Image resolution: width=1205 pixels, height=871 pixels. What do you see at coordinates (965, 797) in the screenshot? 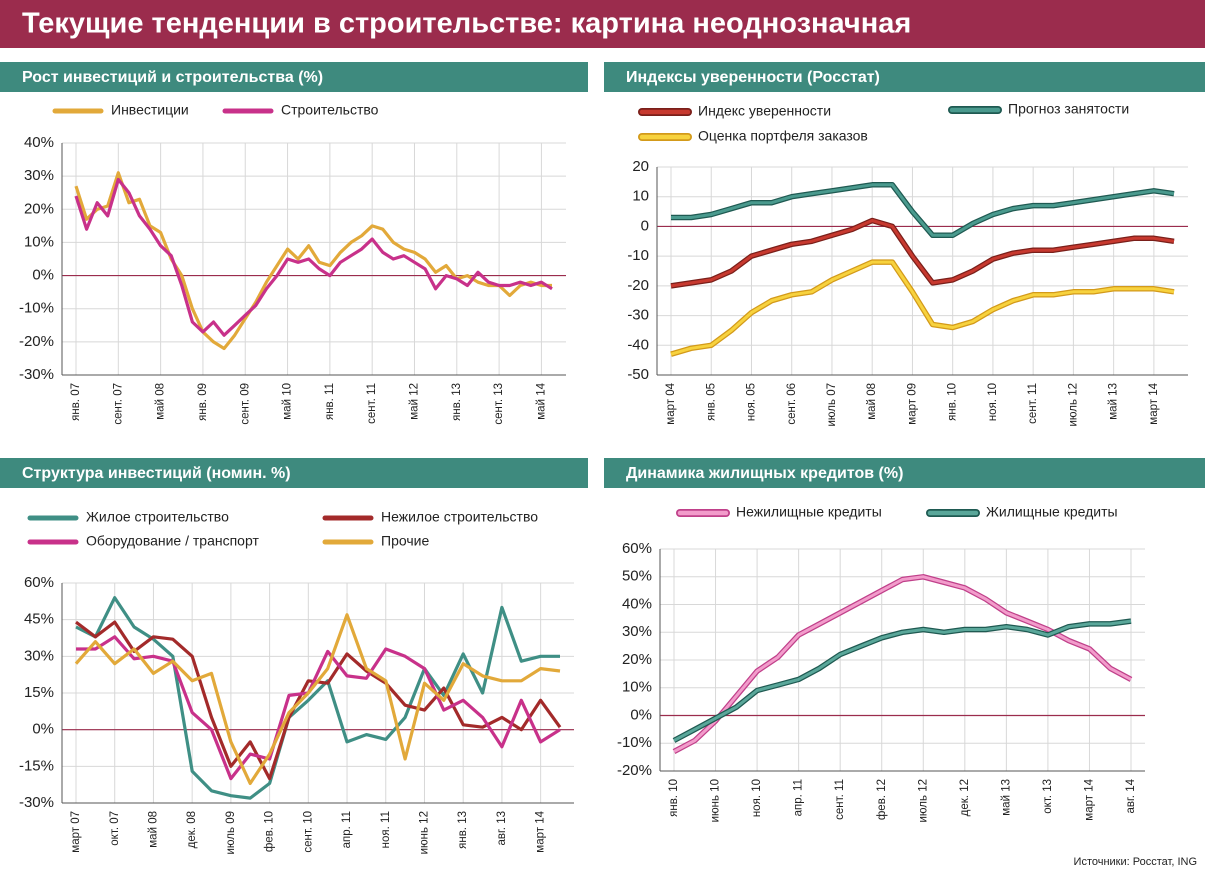
I see `x-tick-label: дек. 12` at bounding box center [965, 797].